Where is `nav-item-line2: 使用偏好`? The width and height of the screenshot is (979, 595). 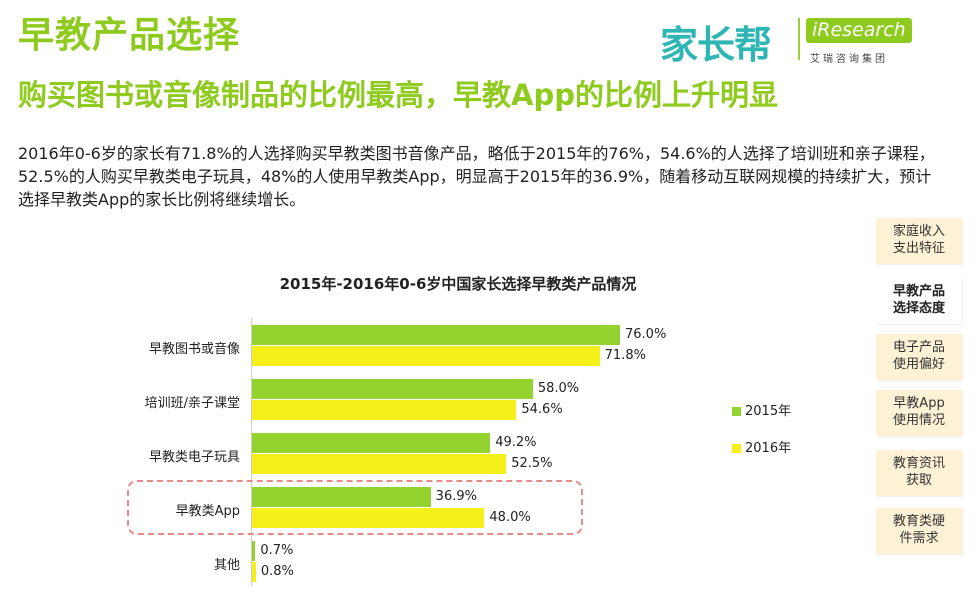
nav-item-line2: 使用偏好 is located at coordinates (918, 364).